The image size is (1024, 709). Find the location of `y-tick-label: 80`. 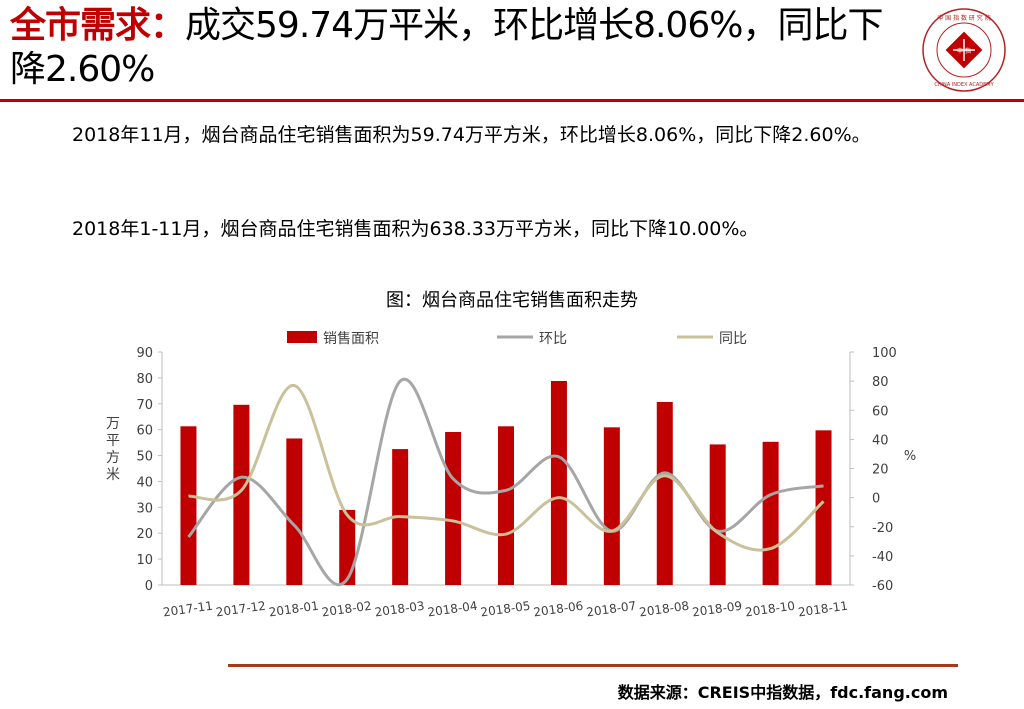

y-tick-label: 80 is located at coordinates (144, 379).